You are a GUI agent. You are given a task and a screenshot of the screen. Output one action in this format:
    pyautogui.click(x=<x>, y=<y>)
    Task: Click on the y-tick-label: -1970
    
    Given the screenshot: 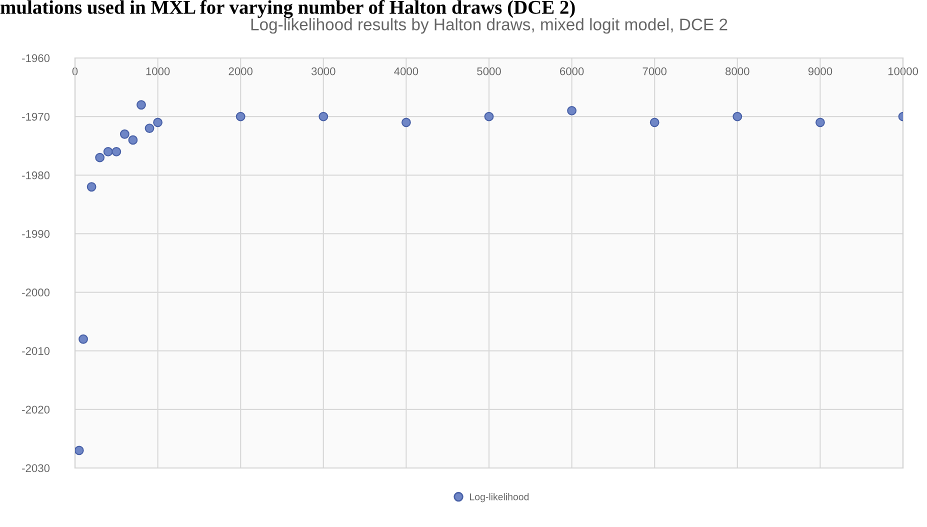 What is the action you would take?
    pyautogui.click(x=36, y=116)
    